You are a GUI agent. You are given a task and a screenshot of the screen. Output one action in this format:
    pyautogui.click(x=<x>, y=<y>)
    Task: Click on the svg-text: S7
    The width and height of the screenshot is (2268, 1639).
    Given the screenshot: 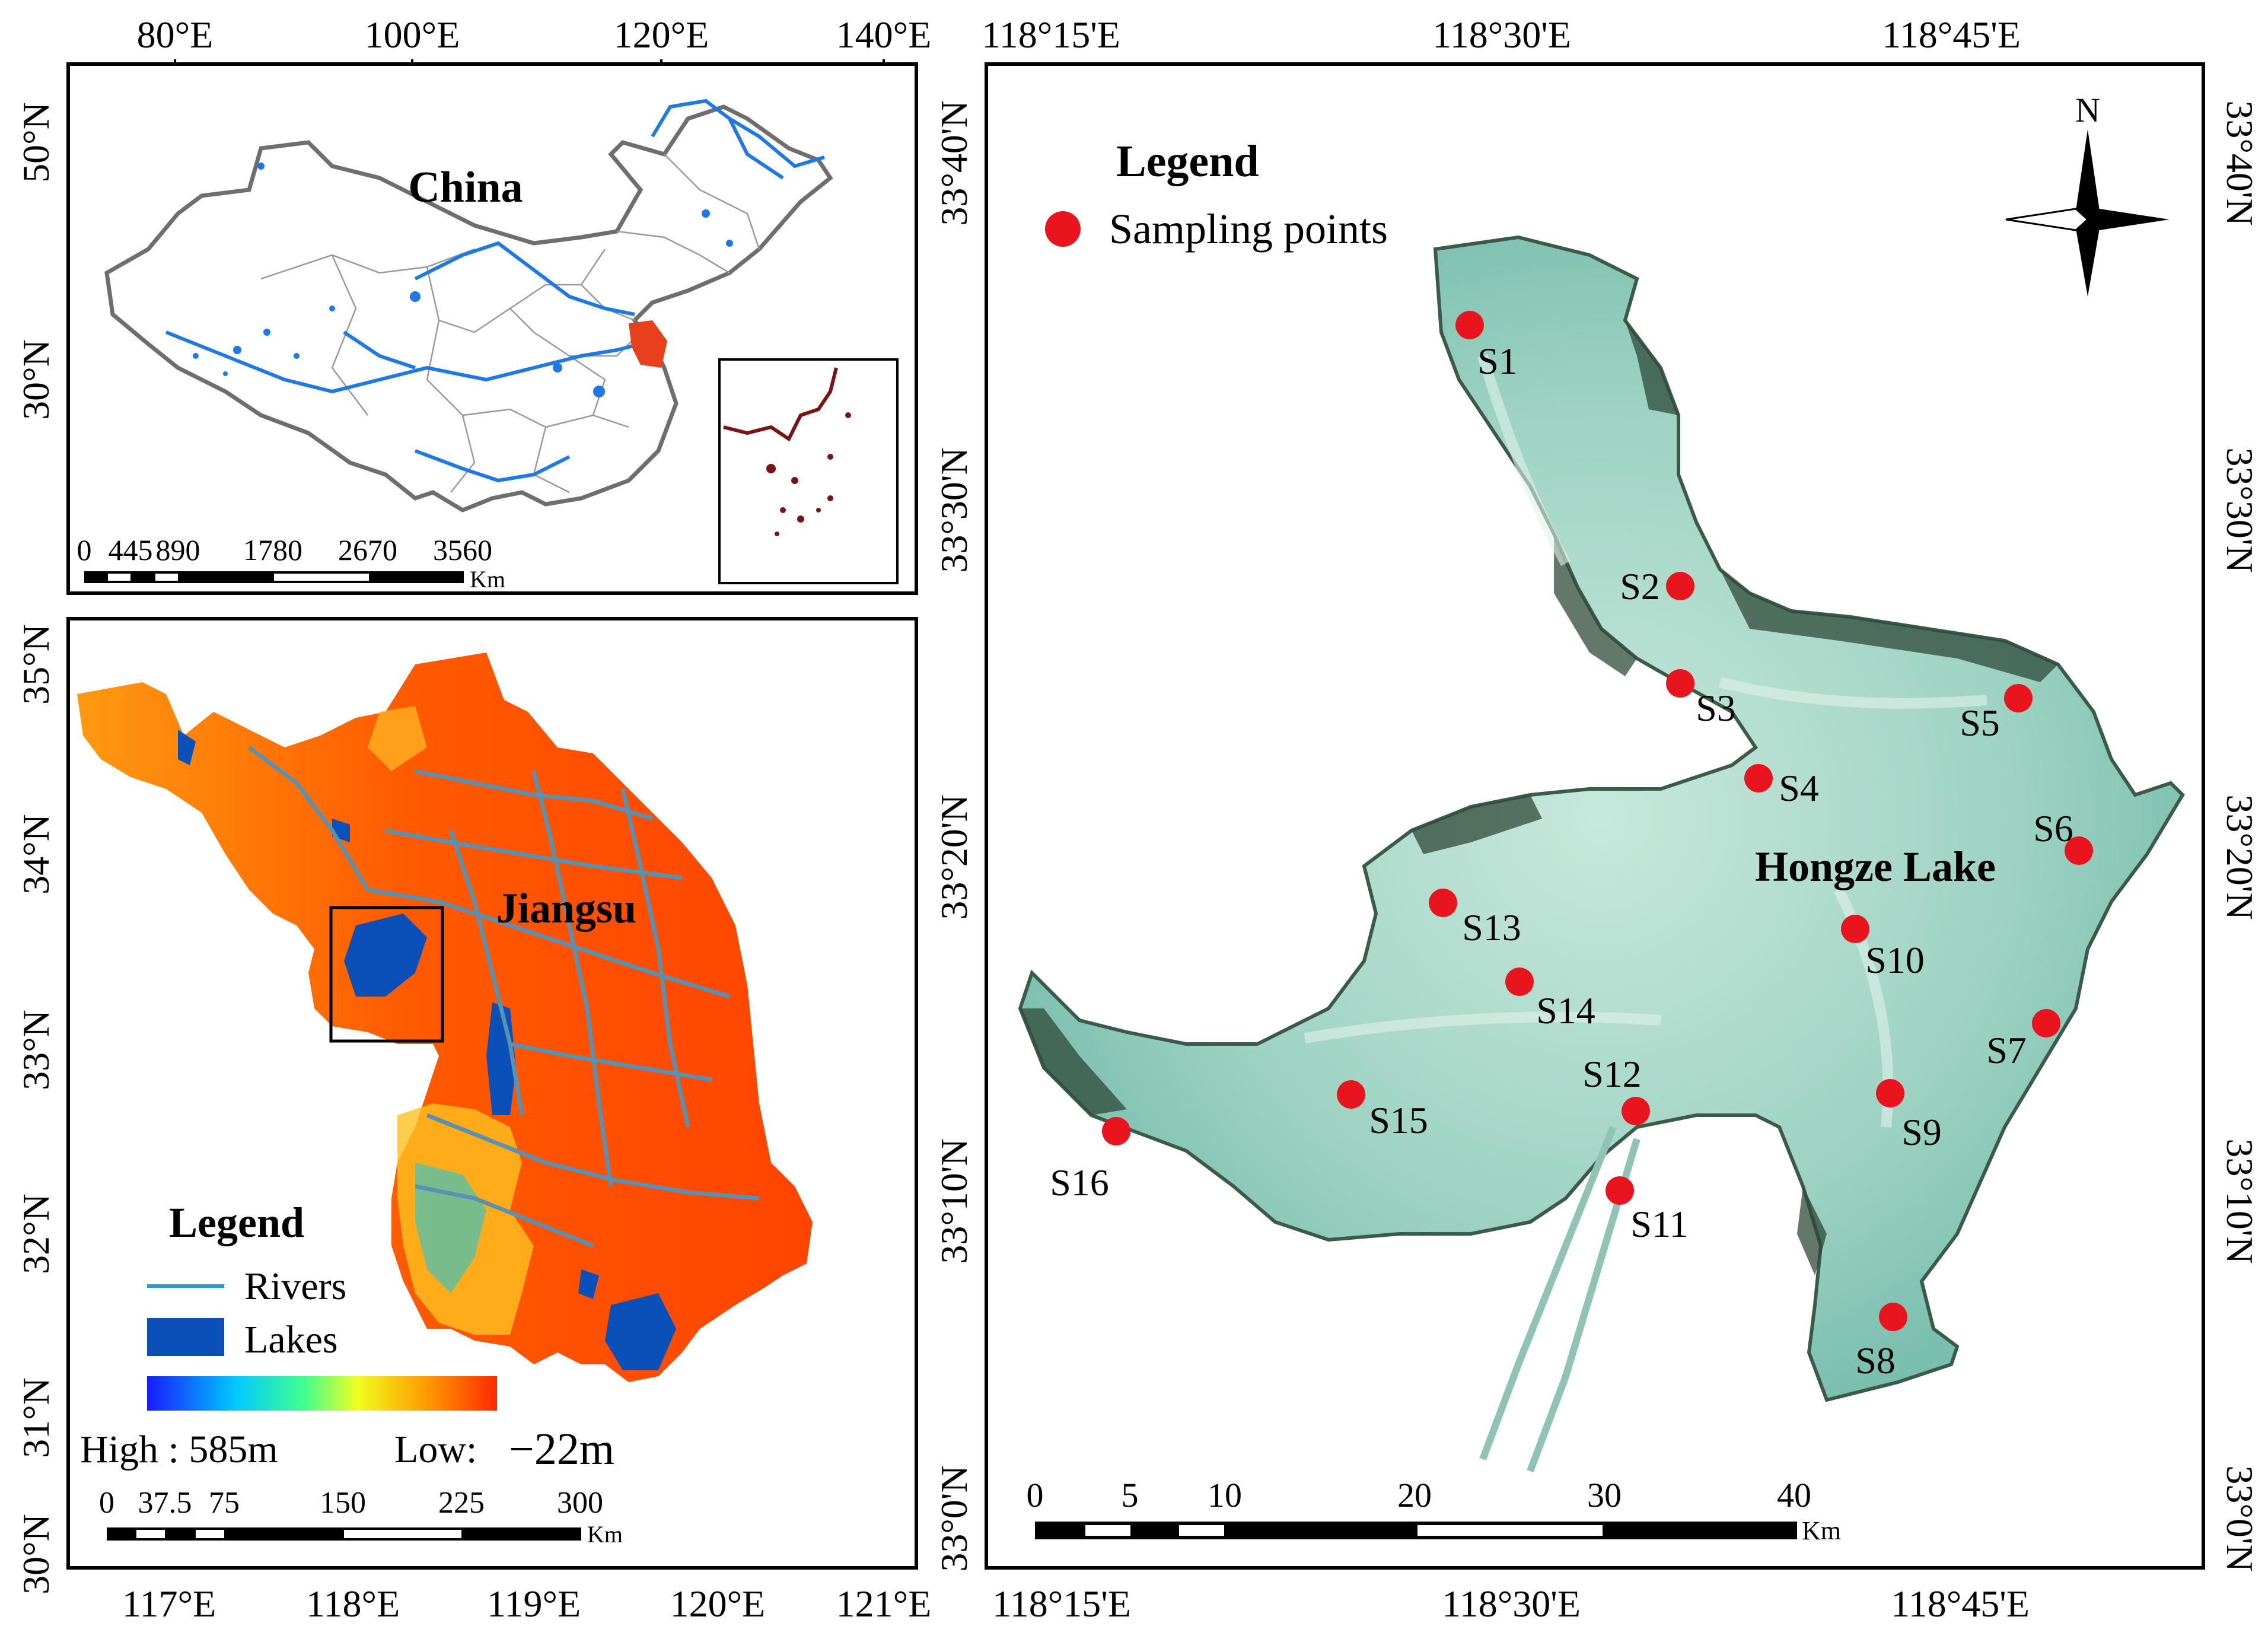 What is the action you would take?
    pyautogui.click(x=2006, y=1050)
    